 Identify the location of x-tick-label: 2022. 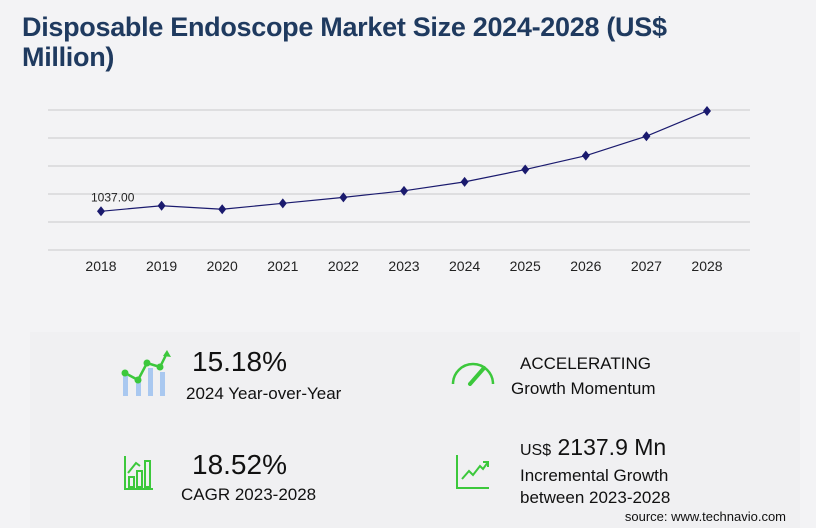
(343, 266).